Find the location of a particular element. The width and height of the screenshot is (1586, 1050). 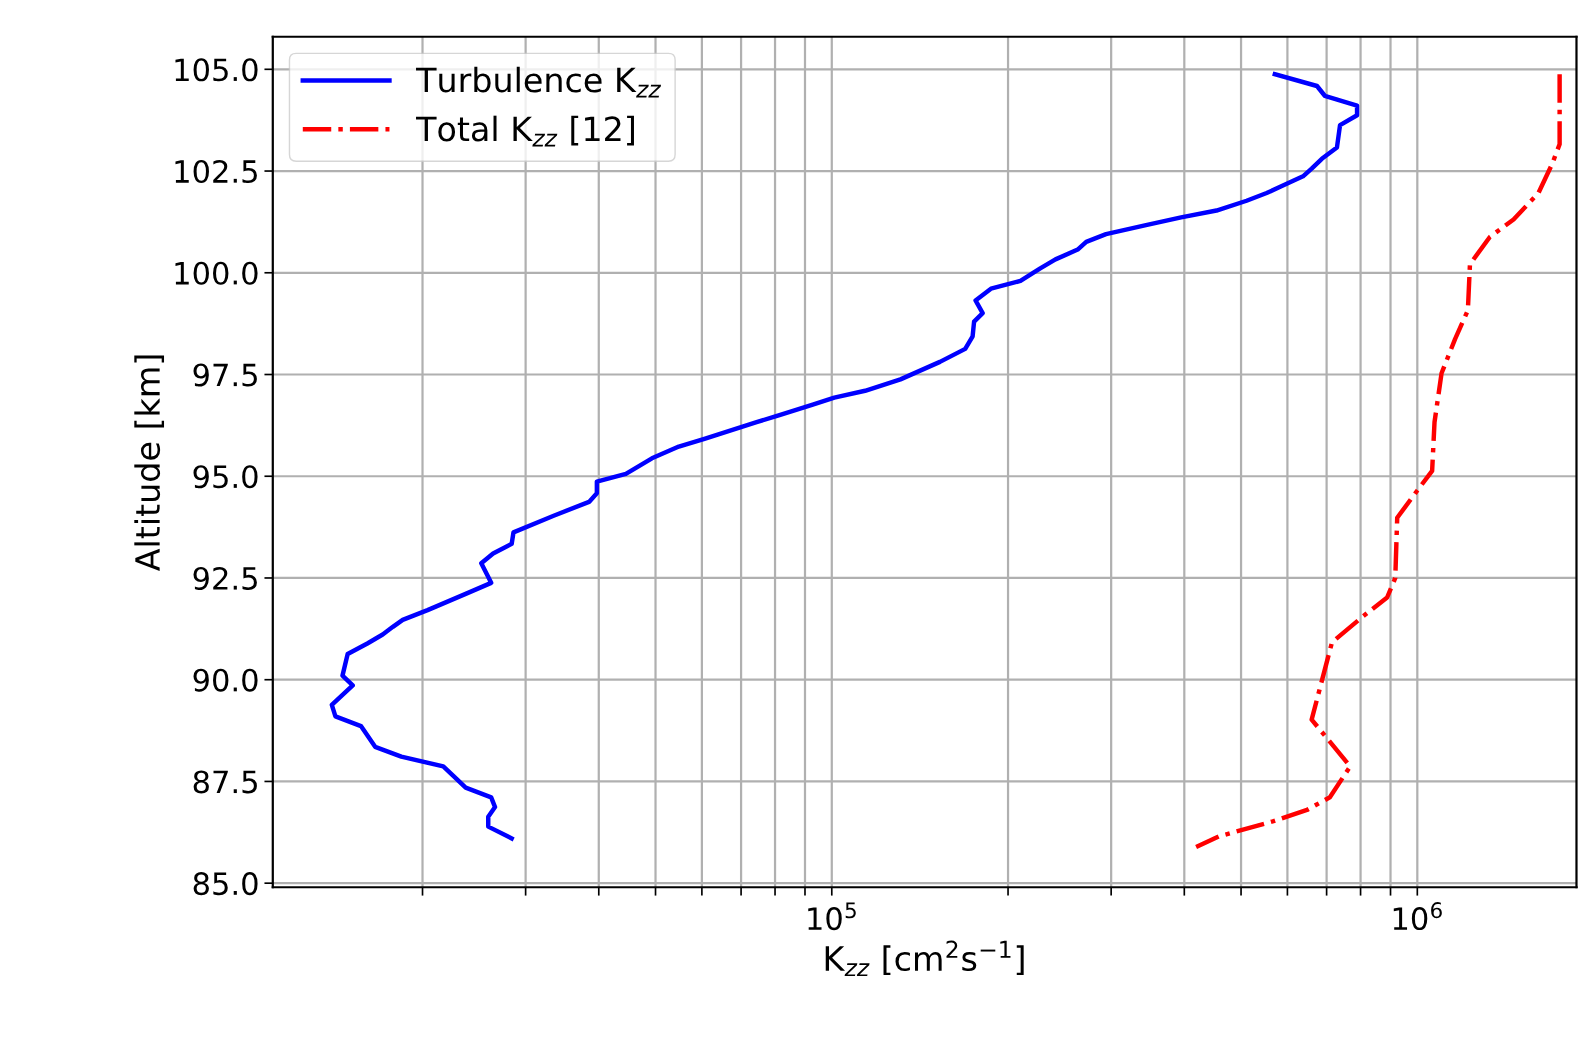

legend-label: Turbulence K$_{zz}$ is located at coordinates (539, 82).